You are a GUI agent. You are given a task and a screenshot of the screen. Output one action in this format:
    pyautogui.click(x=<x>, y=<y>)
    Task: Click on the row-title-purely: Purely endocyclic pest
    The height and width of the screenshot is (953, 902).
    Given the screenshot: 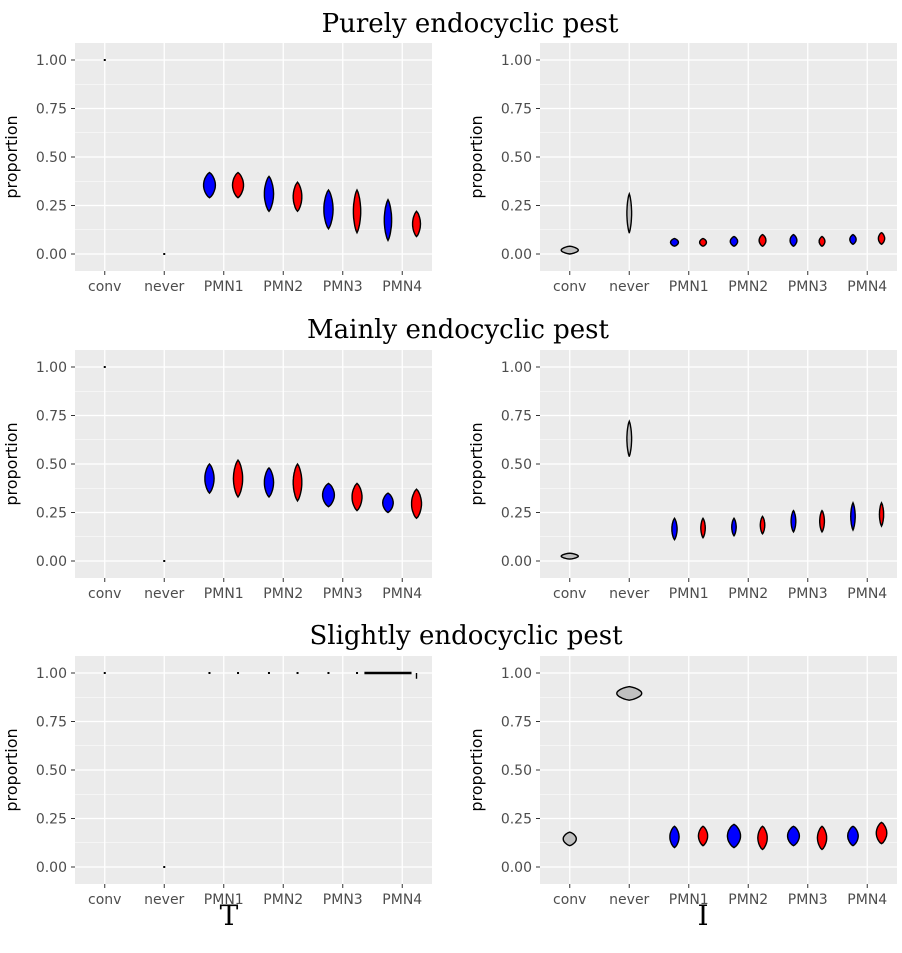 What is the action you would take?
    pyautogui.click(x=470, y=24)
    